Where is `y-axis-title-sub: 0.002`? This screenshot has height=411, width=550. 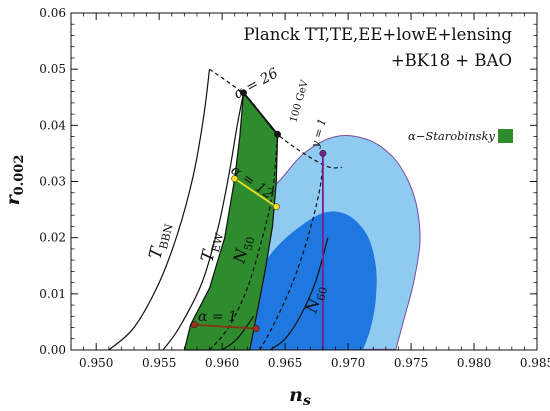 y-axis-title-sub: 0.002 is located at coordinates (19, 175).